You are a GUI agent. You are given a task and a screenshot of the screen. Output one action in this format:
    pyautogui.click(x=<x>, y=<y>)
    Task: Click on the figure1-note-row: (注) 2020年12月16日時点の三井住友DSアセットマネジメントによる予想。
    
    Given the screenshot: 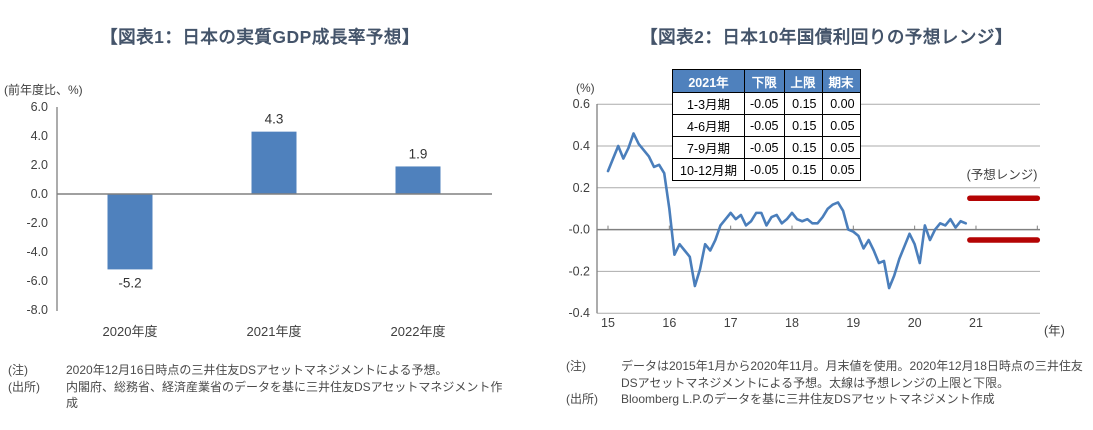 What is the action you would take?
    pyautogui.click(x=260, y=370)
    